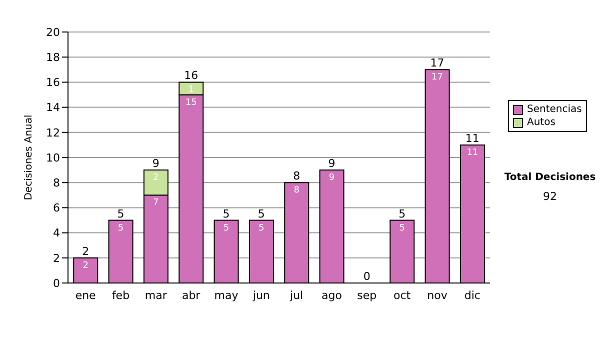  Describe the element at coordinates (86, 251) in the screenshot. I see `total-label: 2` at that location.